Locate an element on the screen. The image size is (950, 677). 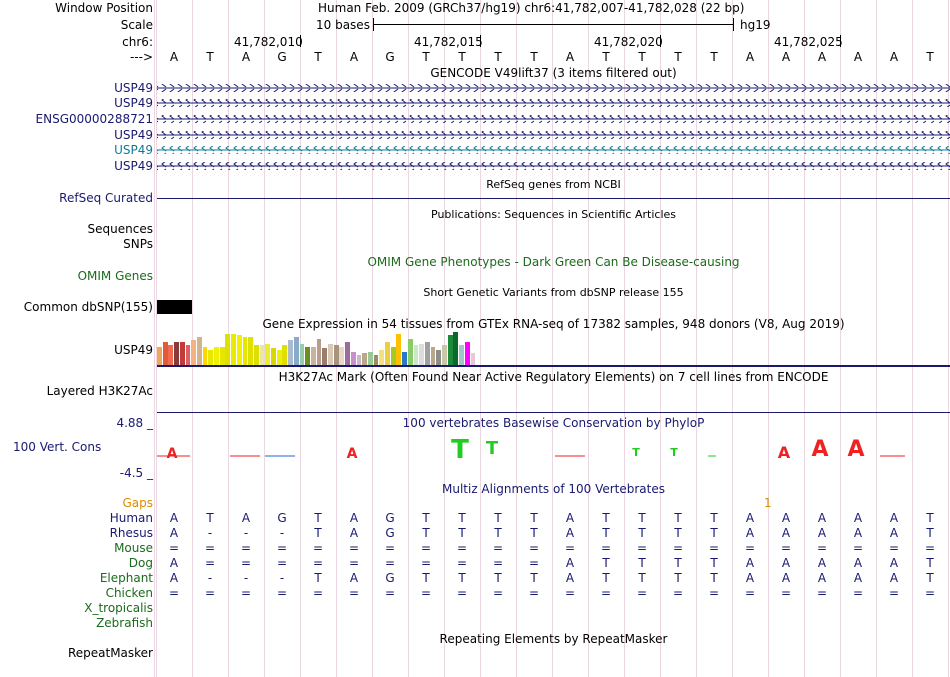
multiz-species-label: Zebrafish is located at coordinates (124, 623).